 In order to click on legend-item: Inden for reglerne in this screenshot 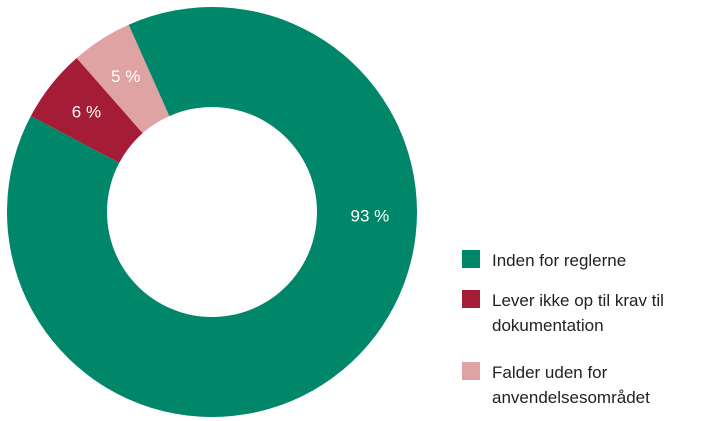, I will do `click(572, 260)`.